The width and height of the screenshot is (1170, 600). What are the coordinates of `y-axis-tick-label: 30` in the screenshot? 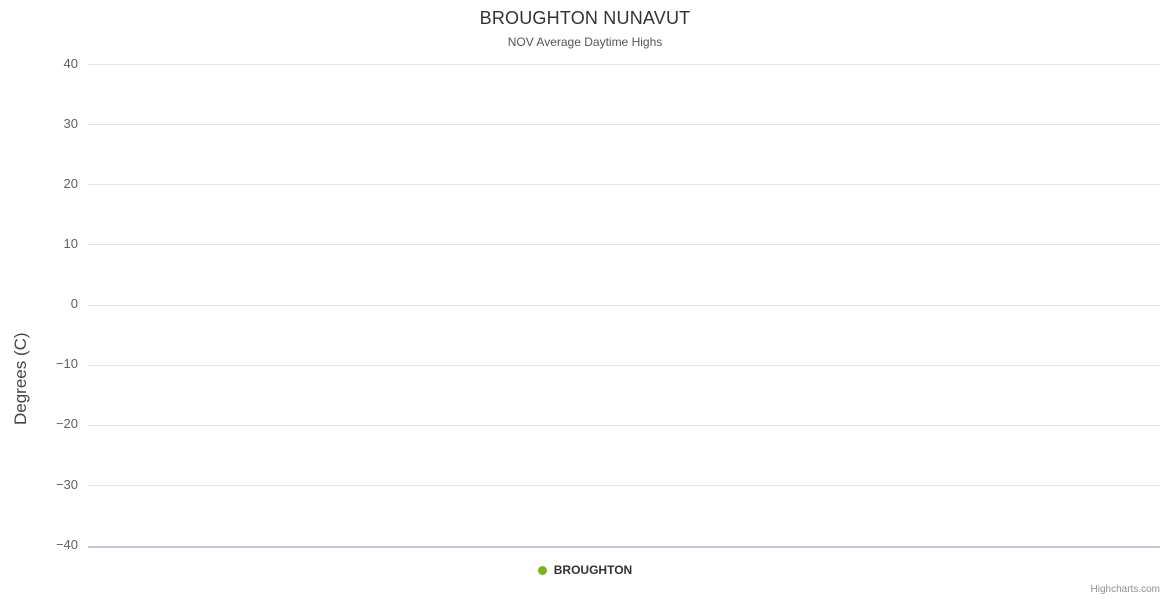 It's located at (70, 123).